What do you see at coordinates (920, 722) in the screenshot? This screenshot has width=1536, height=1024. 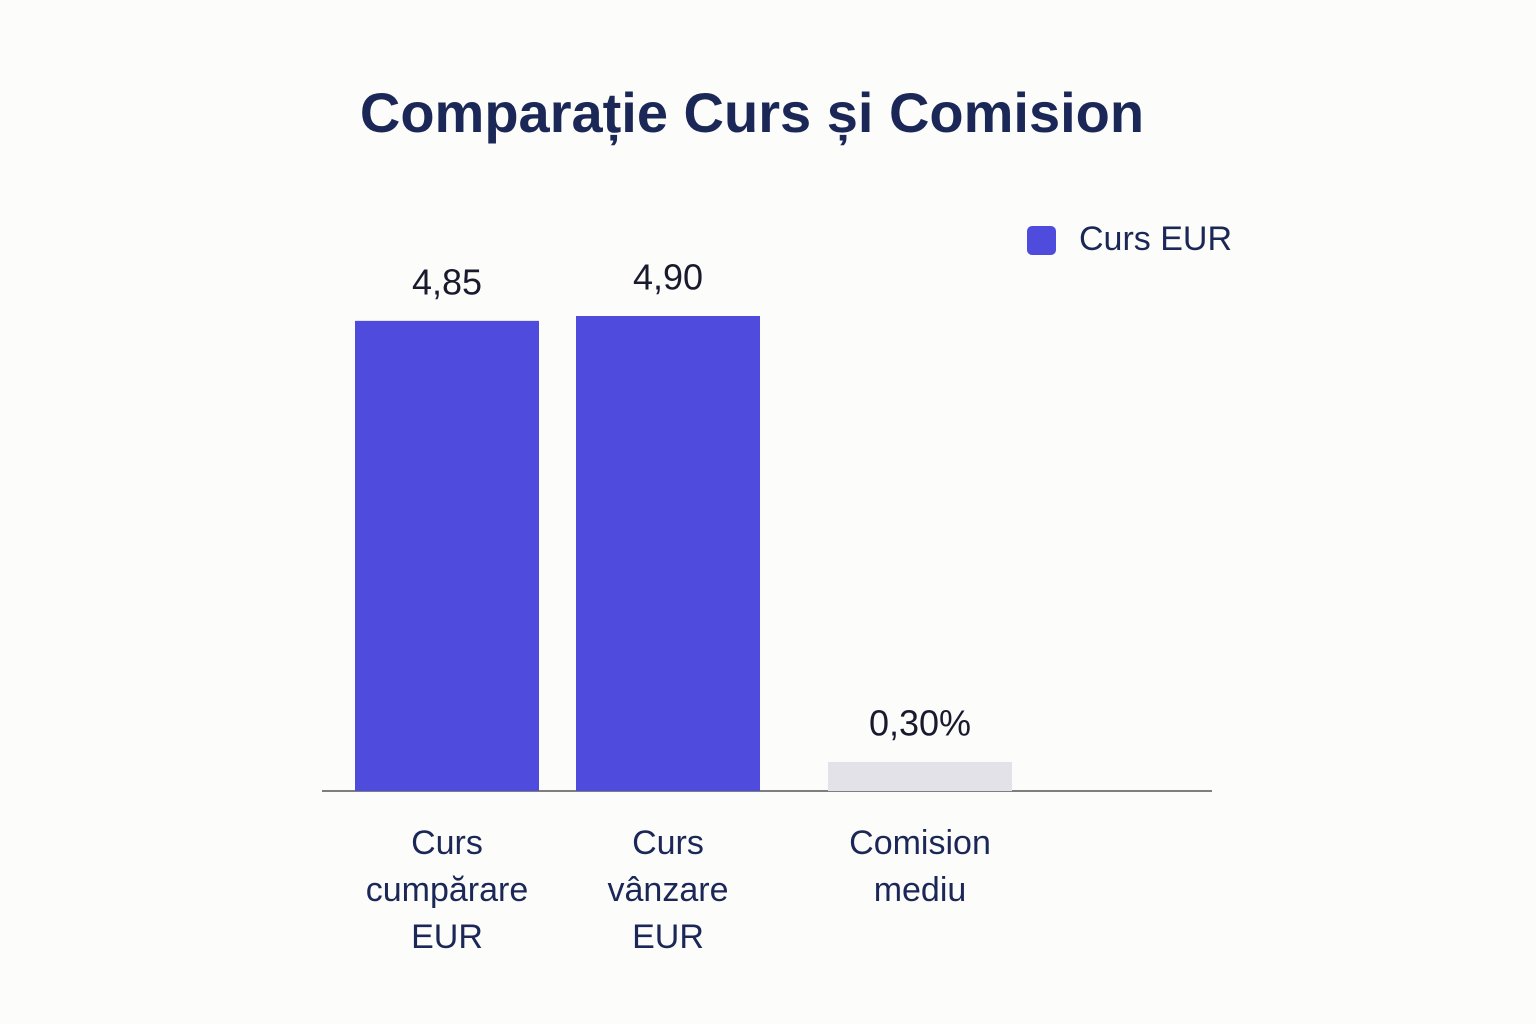 I see `value-label: 0,30%` at bounding box center [920, 722].